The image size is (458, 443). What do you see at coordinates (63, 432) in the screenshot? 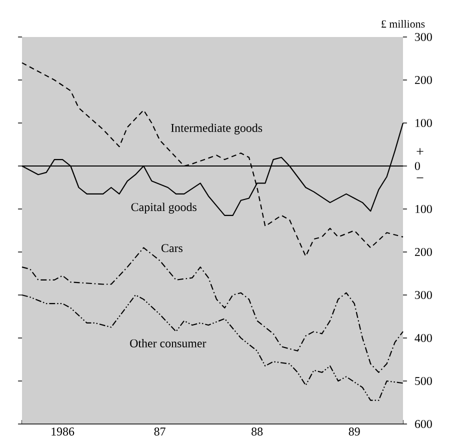
I see `x-tick-label: 1986` at bounding box center [63, 432].